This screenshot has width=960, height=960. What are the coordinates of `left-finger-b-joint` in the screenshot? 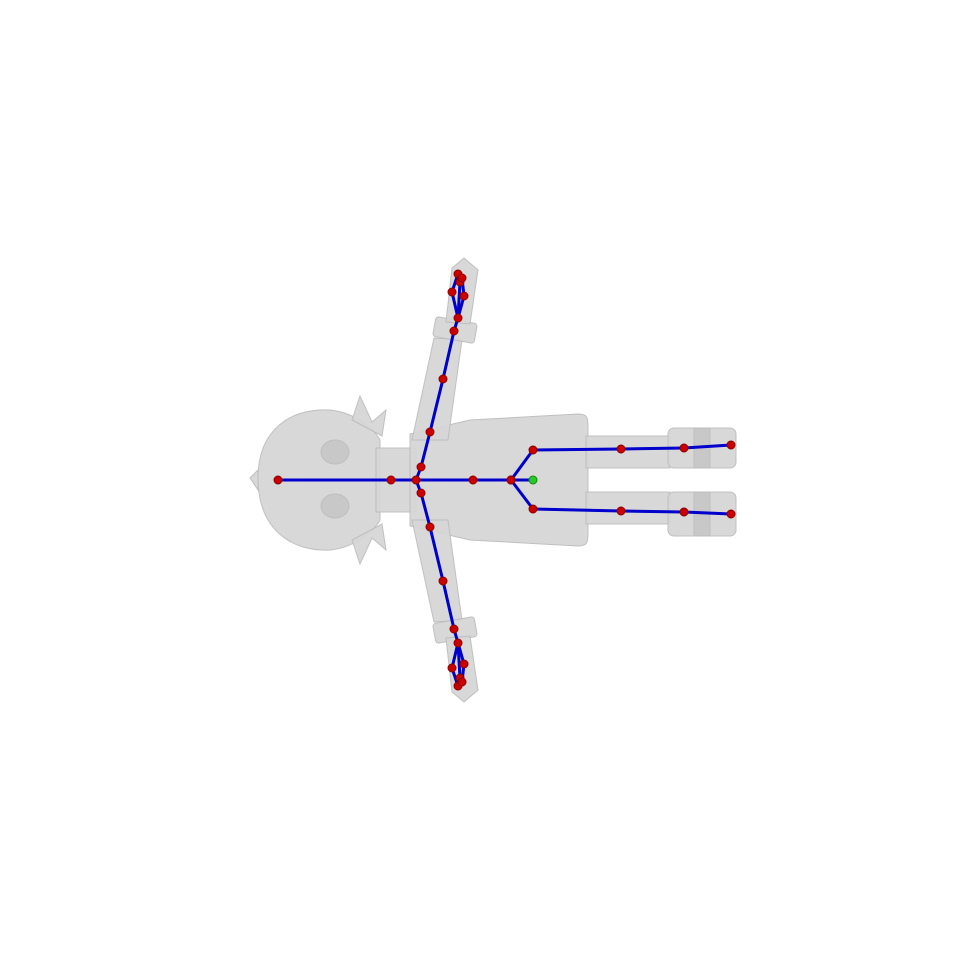 It's located at (464, 296).